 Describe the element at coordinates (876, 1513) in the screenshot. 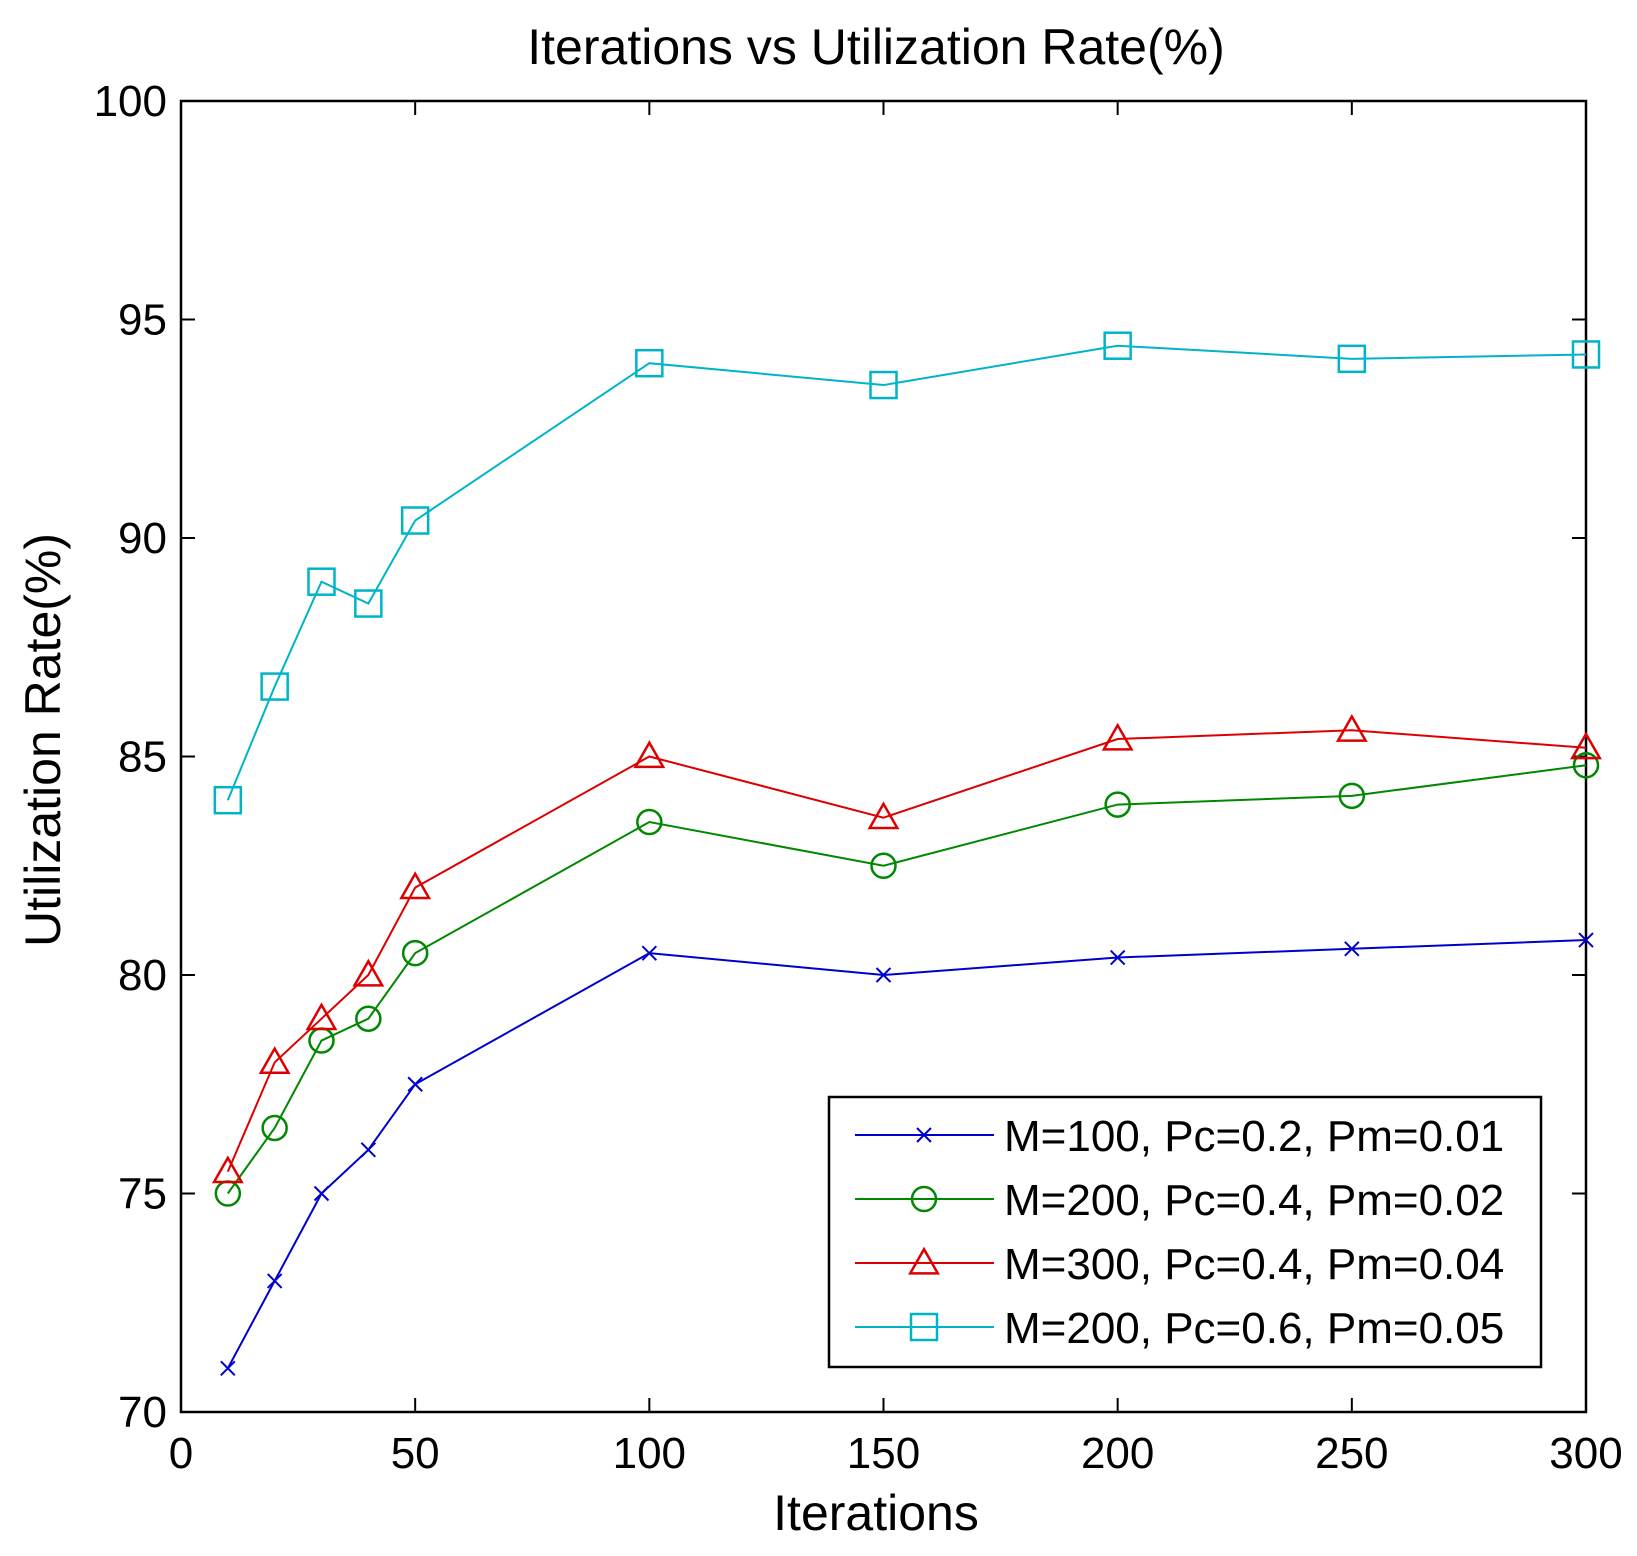

I see `x-axis-label: Iterations` at that location.